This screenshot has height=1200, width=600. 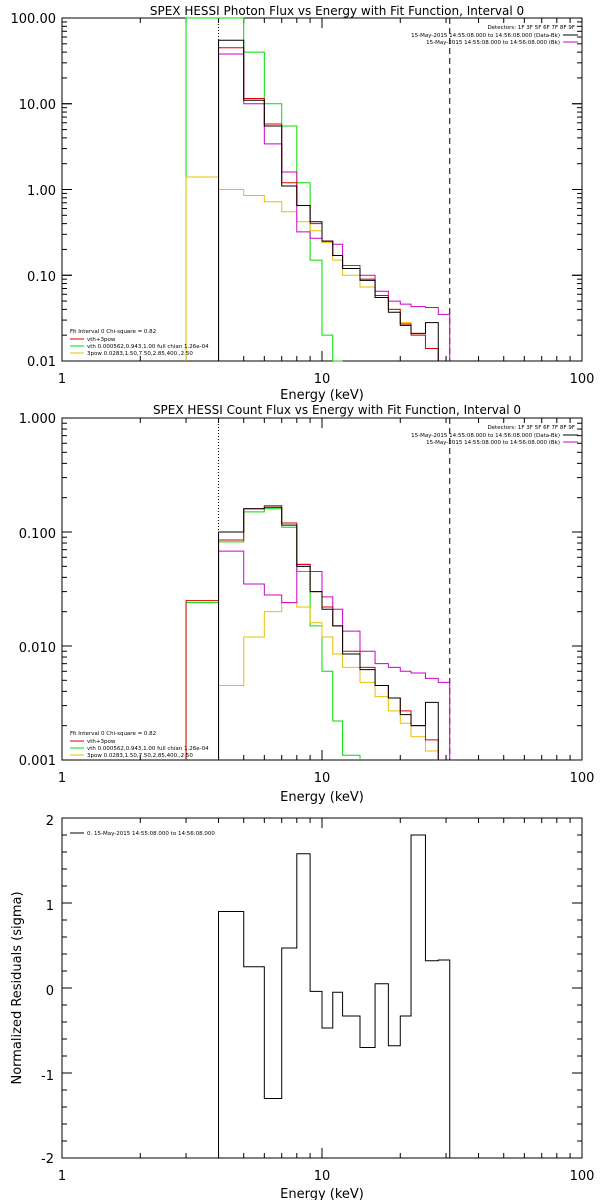 What do you see at coordinates (582, 379) in the screenshot?
I see `photon-flux-x-tick-label: 100` at bounding box center [582, 379].